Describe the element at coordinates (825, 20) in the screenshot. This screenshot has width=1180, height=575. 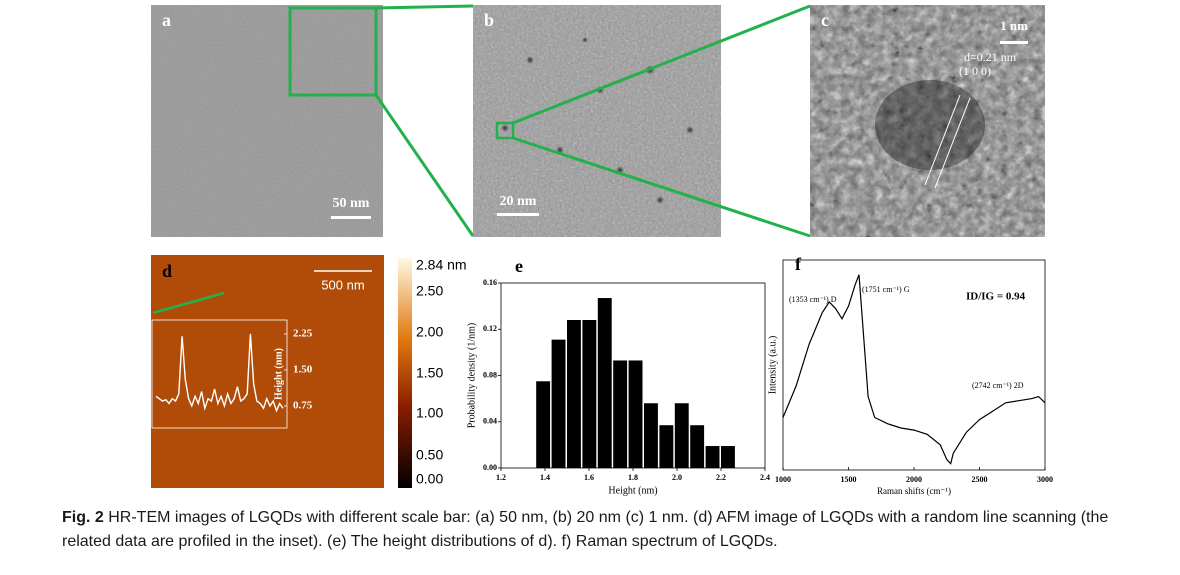
I see `panel-label: c` at that location.